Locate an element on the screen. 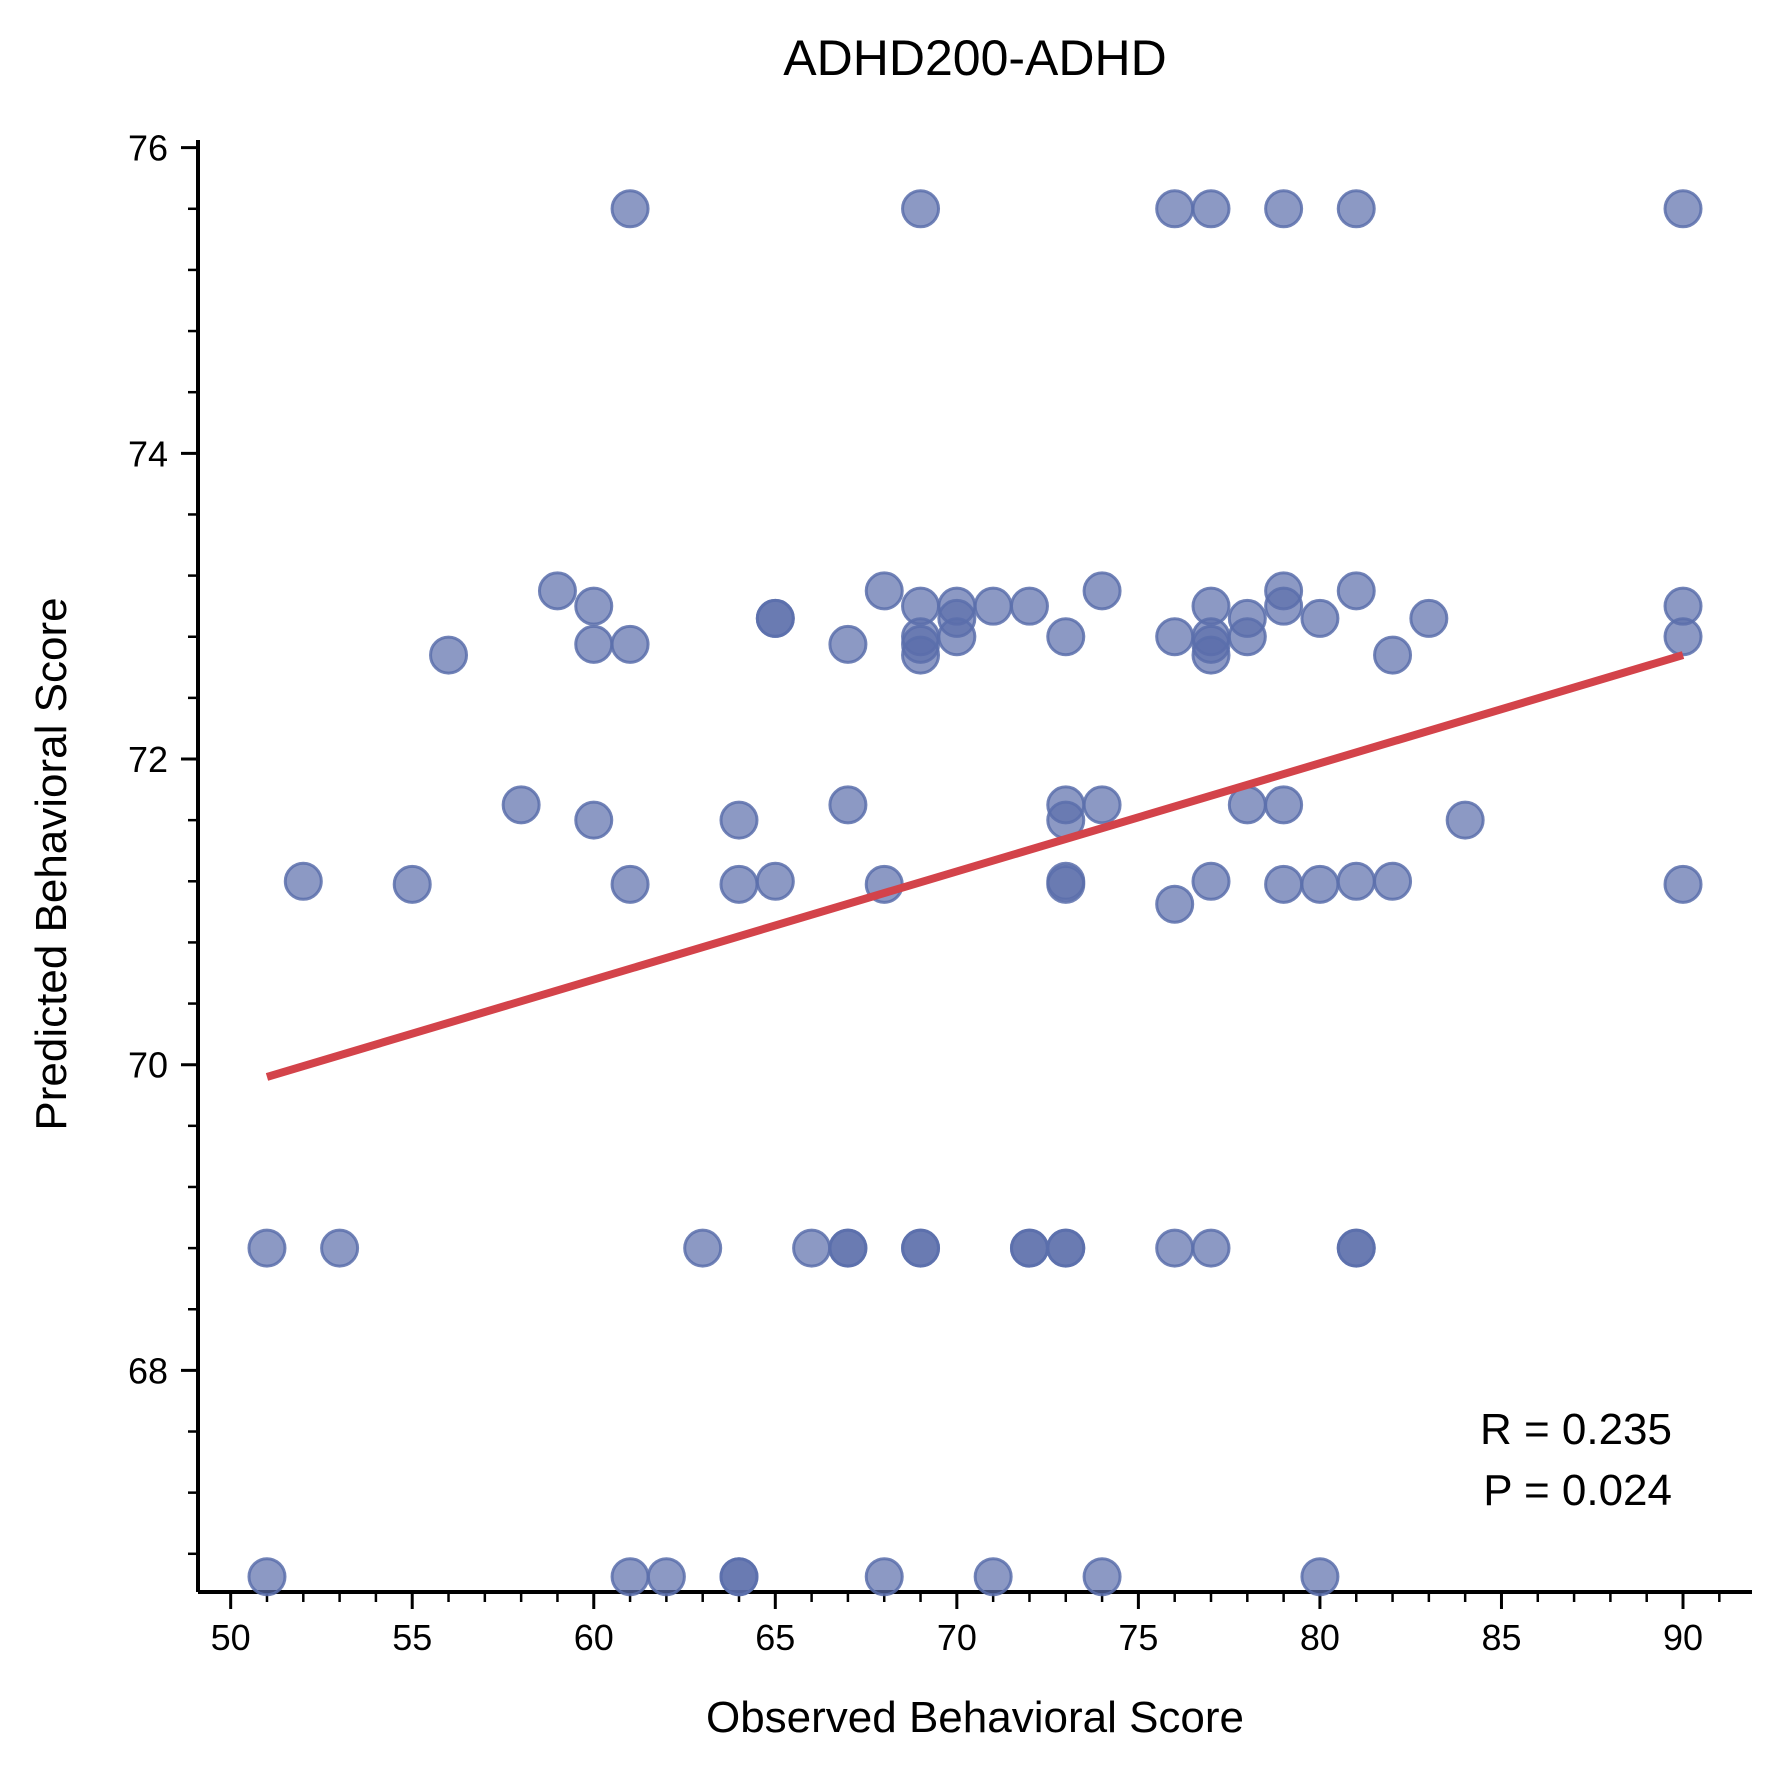  y-tick-label: 70 is located at coordinates (148, 1065).